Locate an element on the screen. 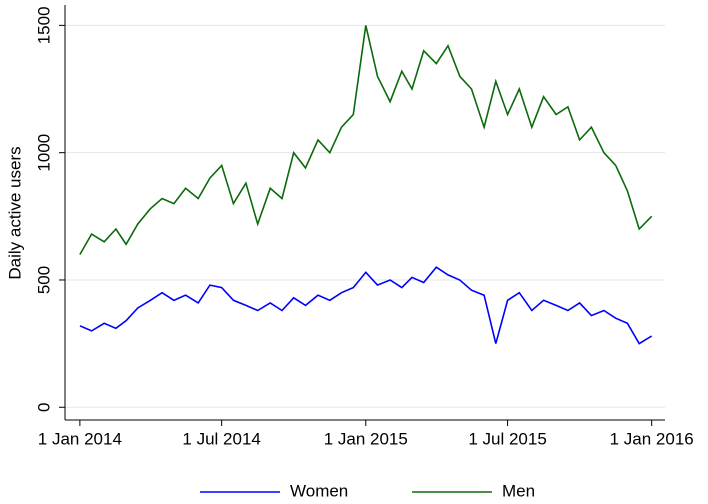 The image size is (708, 504). x-tick-label: 1 Jan 2016 is located at coordinates (652, 438).